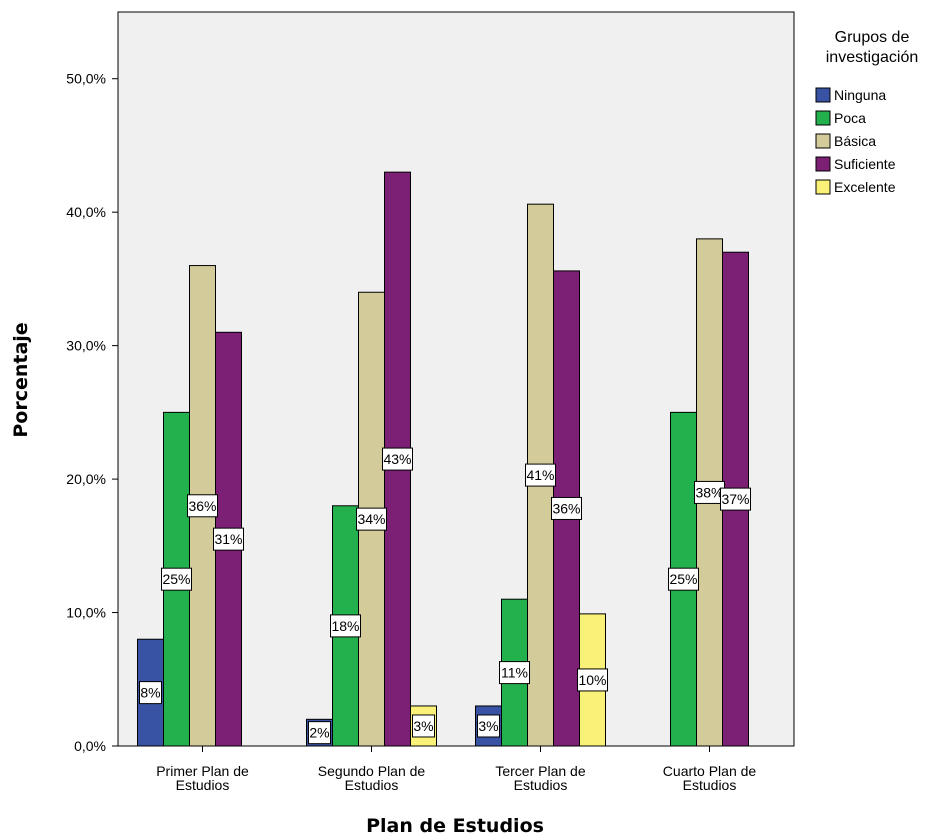 This screenshot has width=936, height=840. What do you see at coordinates (86, 346) in the screenshot?
I see `y-tick-label: 30,0%` at bounding box center [86, 346].